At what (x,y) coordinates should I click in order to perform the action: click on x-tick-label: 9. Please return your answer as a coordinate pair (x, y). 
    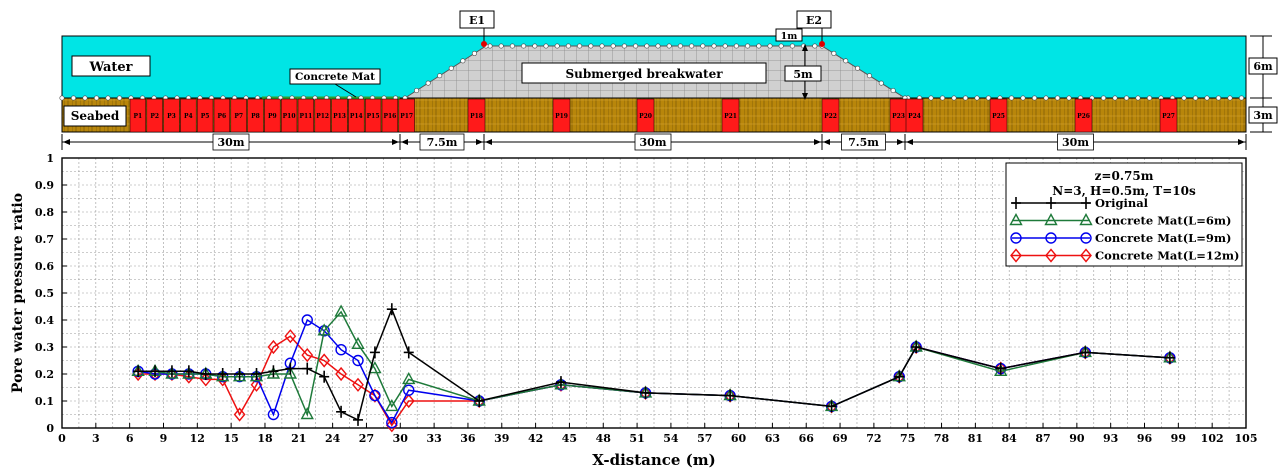
    Looking at the image, I should click on (164, 438).